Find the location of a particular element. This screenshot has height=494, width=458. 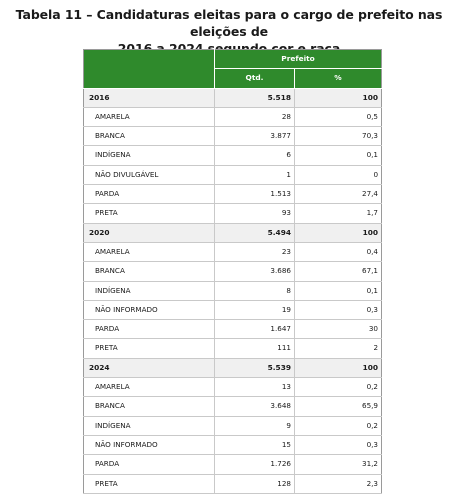

qtd-cell: 15 is located at coordinates (254, 445).